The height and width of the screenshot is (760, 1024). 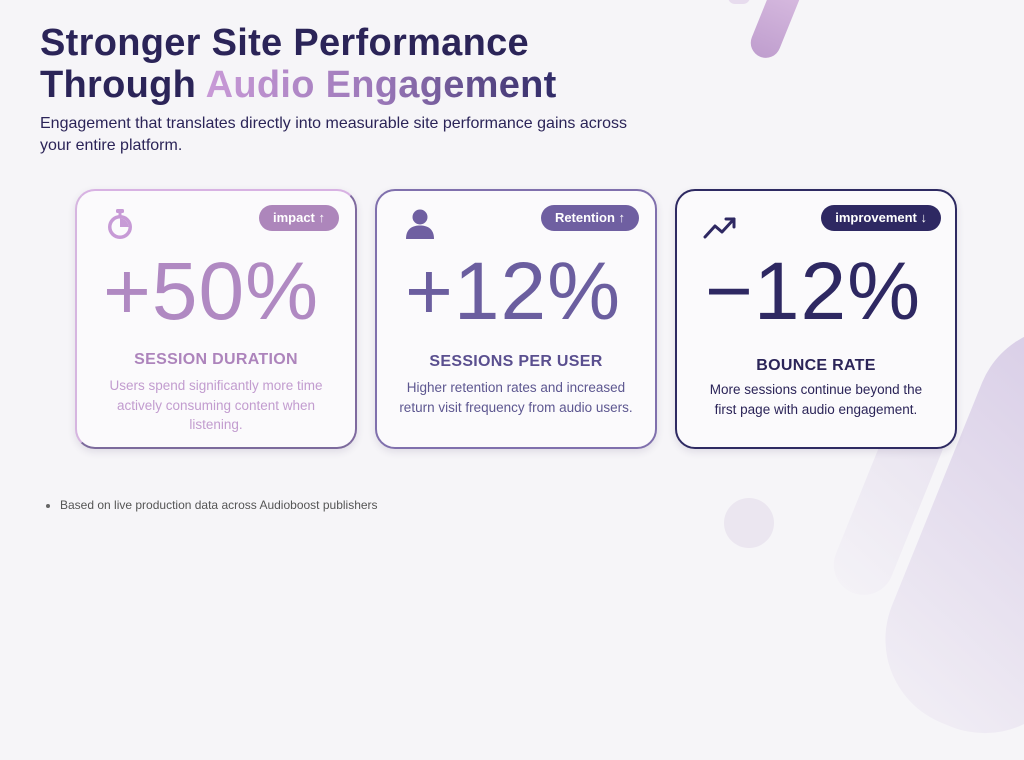 What do you see at coordinates (589, 218) in the screenshot?
I see `retention-badge: Retention ↑` at bounding box center [589, 218].